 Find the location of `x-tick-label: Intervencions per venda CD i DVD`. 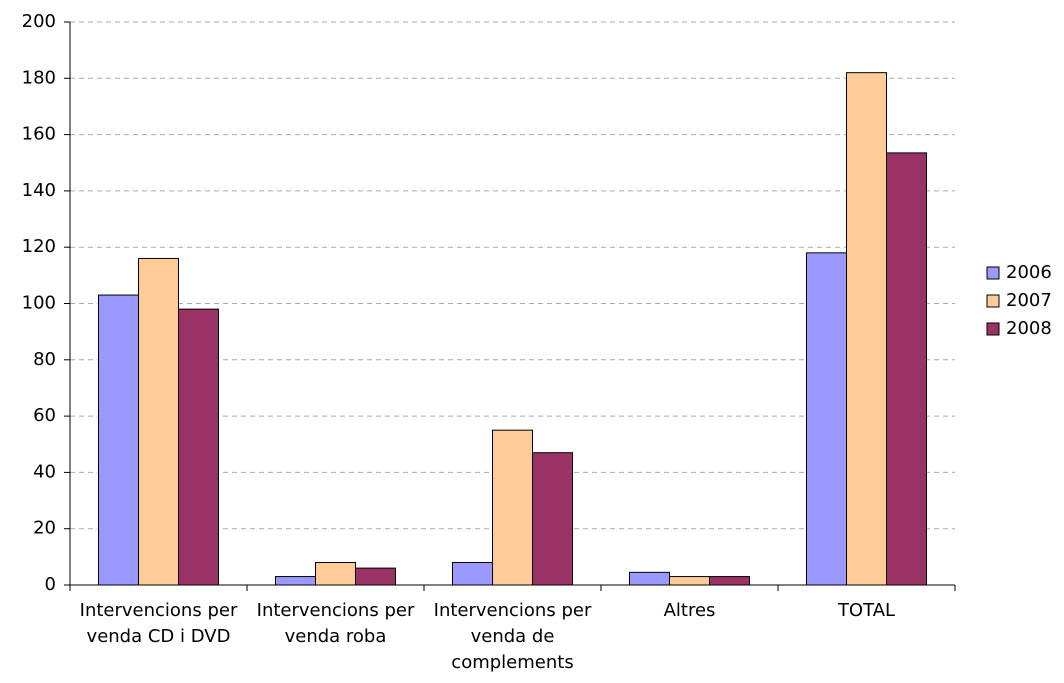

x-tick-label: Intervencions per venda CD i DVD is located at coordinates (158, 623).